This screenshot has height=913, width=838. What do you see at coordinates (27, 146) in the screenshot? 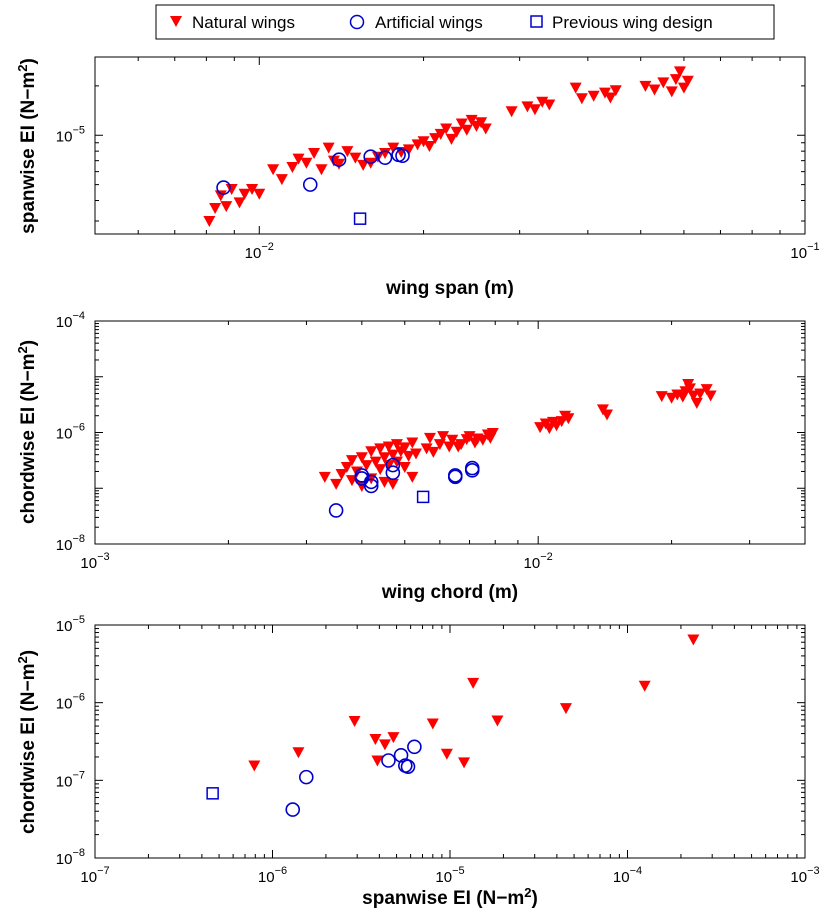
I see `ylabel-span-ei: spanwise EI (N−m2)` at bounding box center [27, 146].